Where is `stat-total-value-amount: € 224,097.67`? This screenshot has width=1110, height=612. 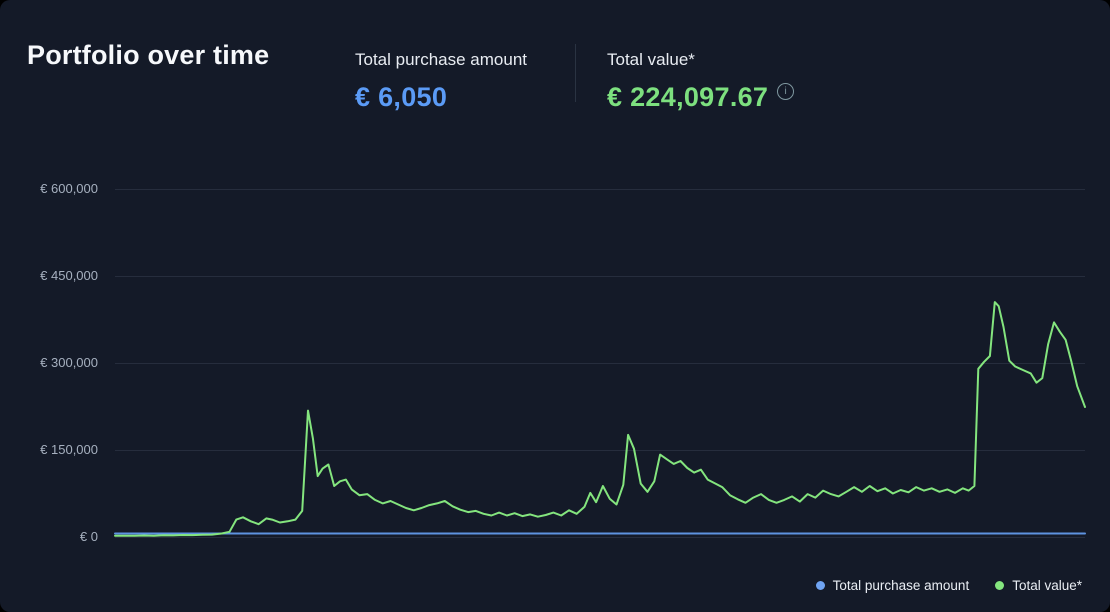
stat-total-value-amount: € 224,097.67 is located at coordinates (688, 97).